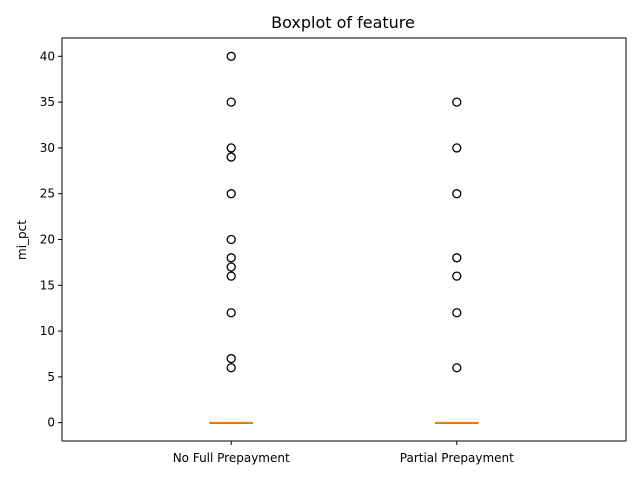 This screenshot has width=640, height=480. Describe the element at coordinates (47, 285) in the screenshot. I see `y-tick-label: 15` at that location.